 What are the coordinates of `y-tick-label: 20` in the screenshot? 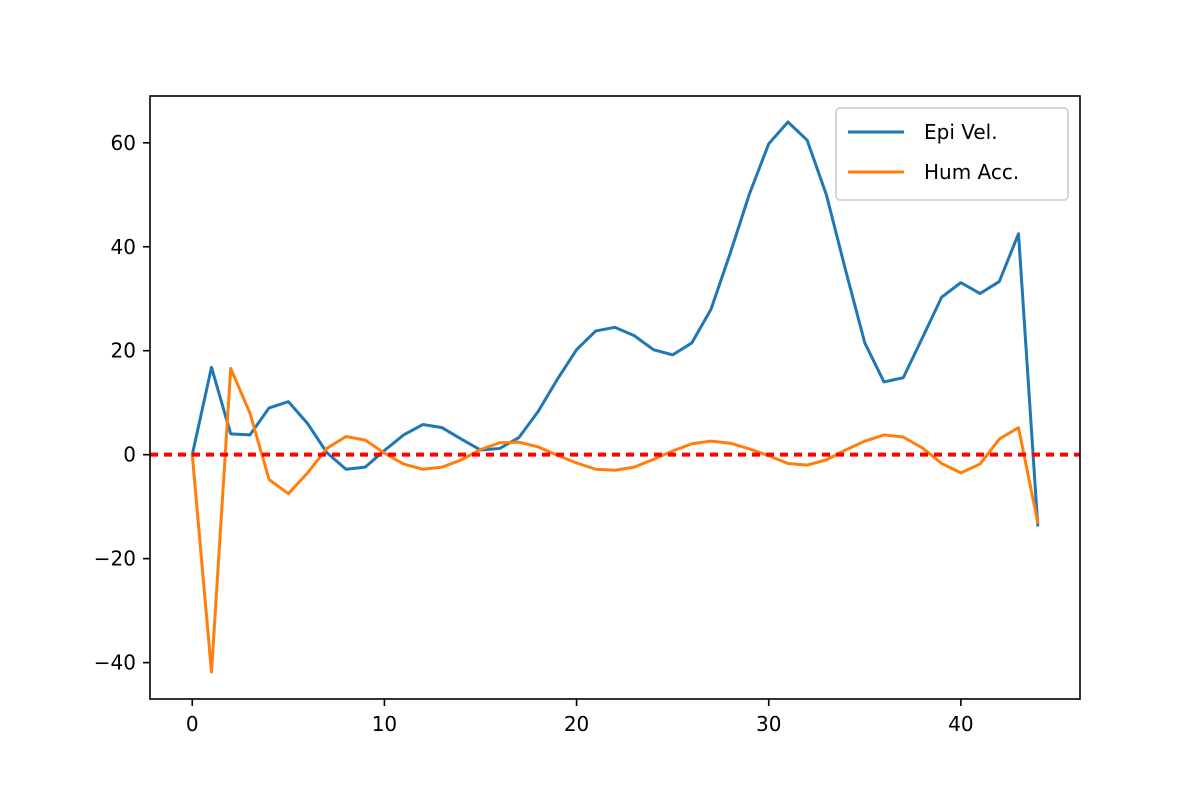 It's located at (123, 351).